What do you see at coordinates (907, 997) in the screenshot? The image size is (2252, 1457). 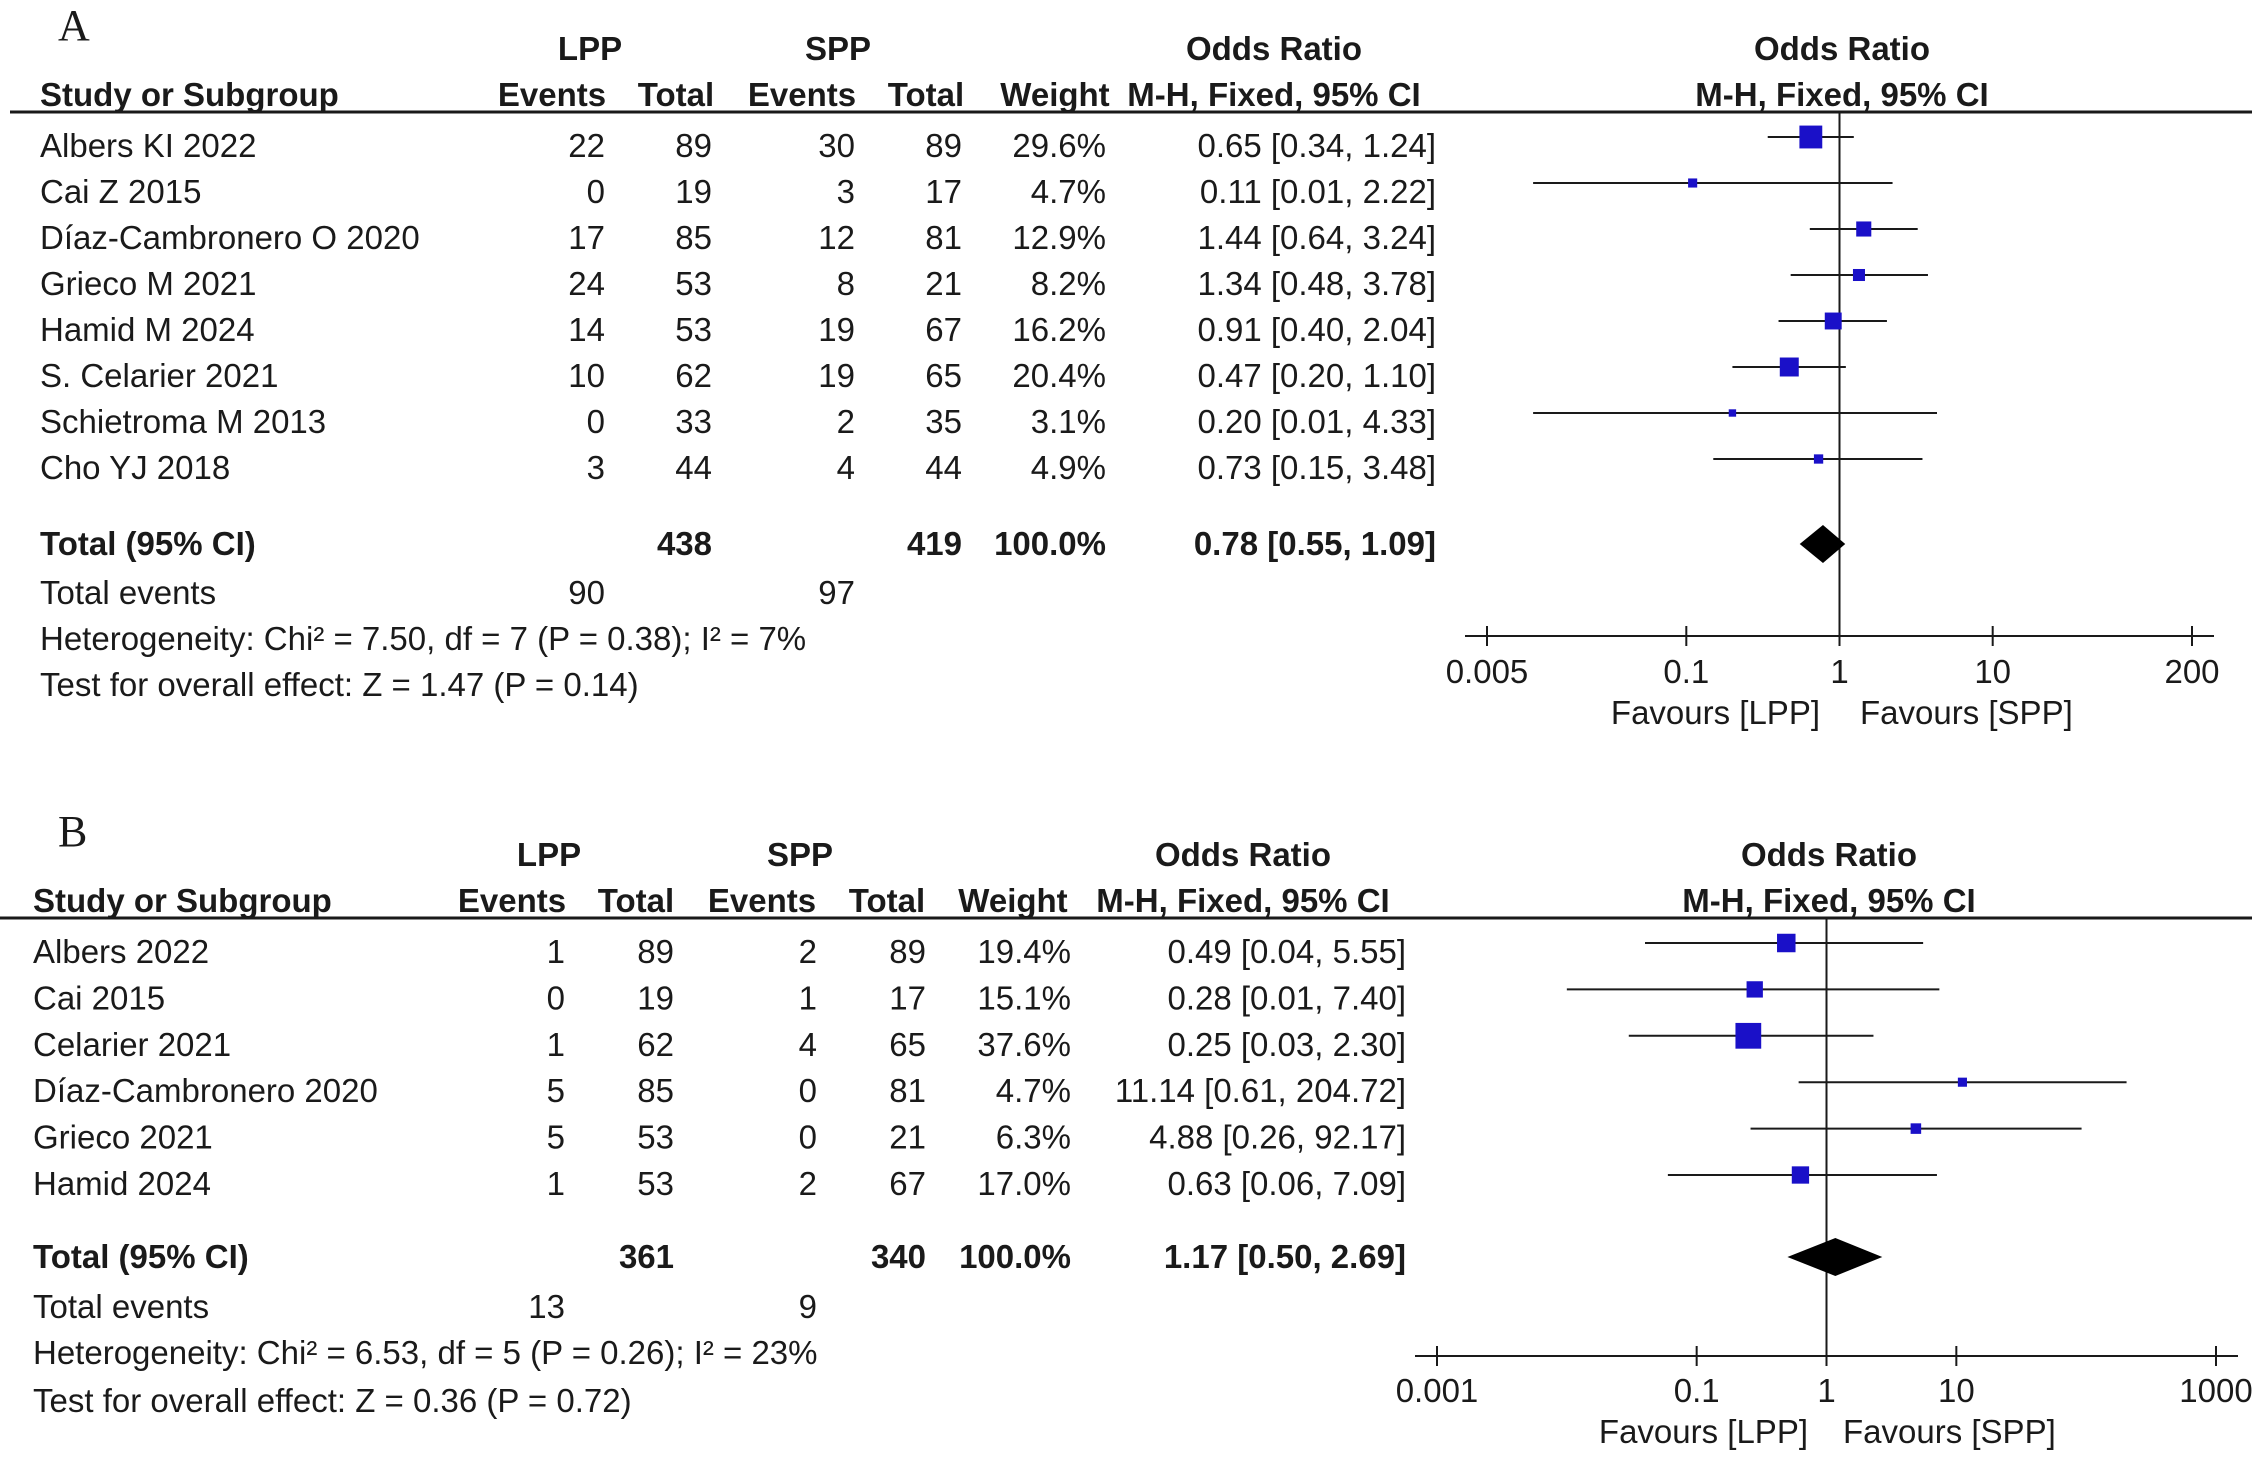 I see `panel-b-spp-total-1: 17` at bounding box center [907, 997].